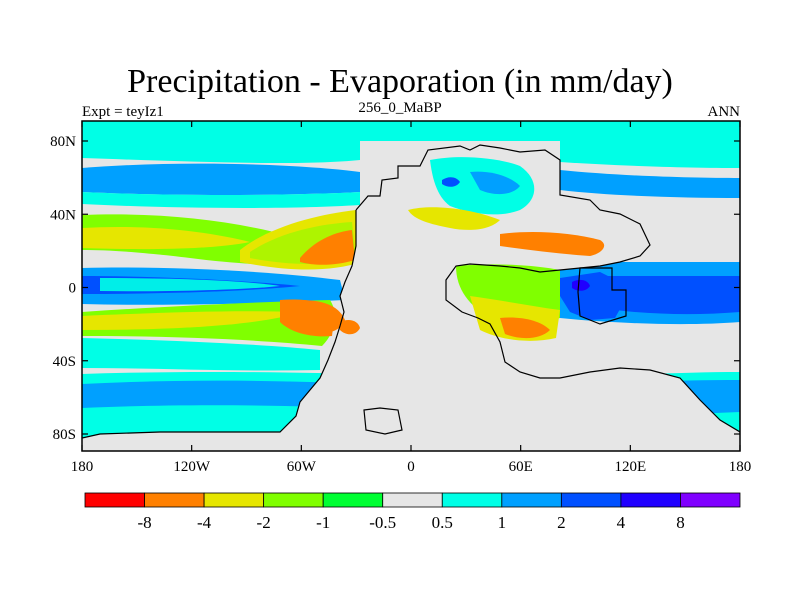  Describe the element at coordinates (221, 152) in the screenshot. I see `north-pacific-band` at that location.